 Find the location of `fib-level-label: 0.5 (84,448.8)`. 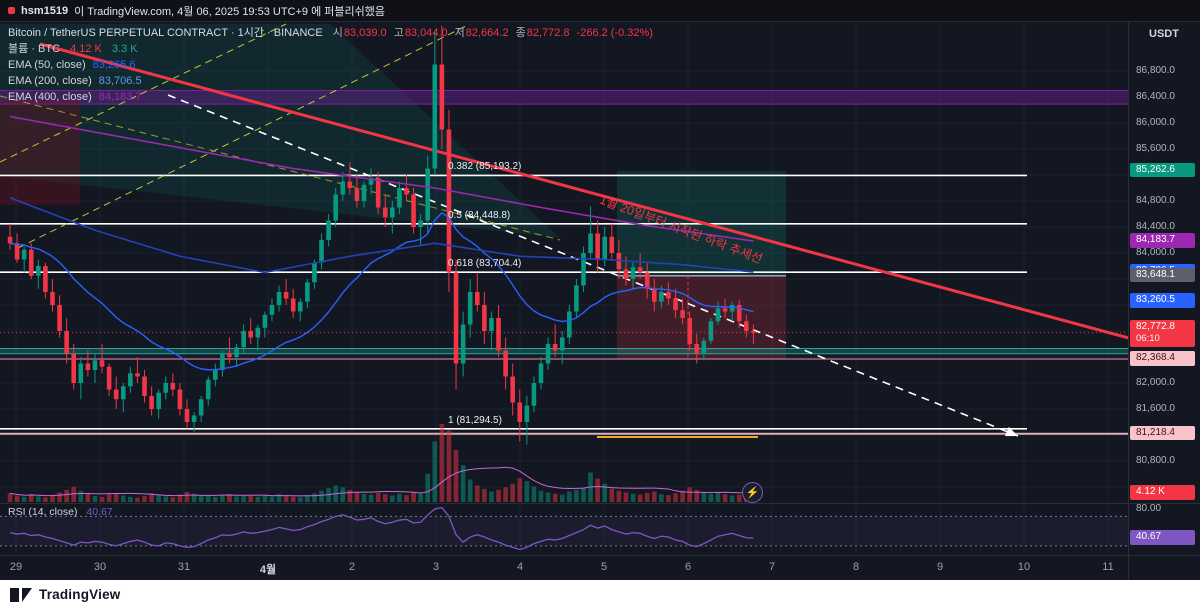

fib-level-label: 0.5 (84,448.8) is located at coordinates (479, 215).